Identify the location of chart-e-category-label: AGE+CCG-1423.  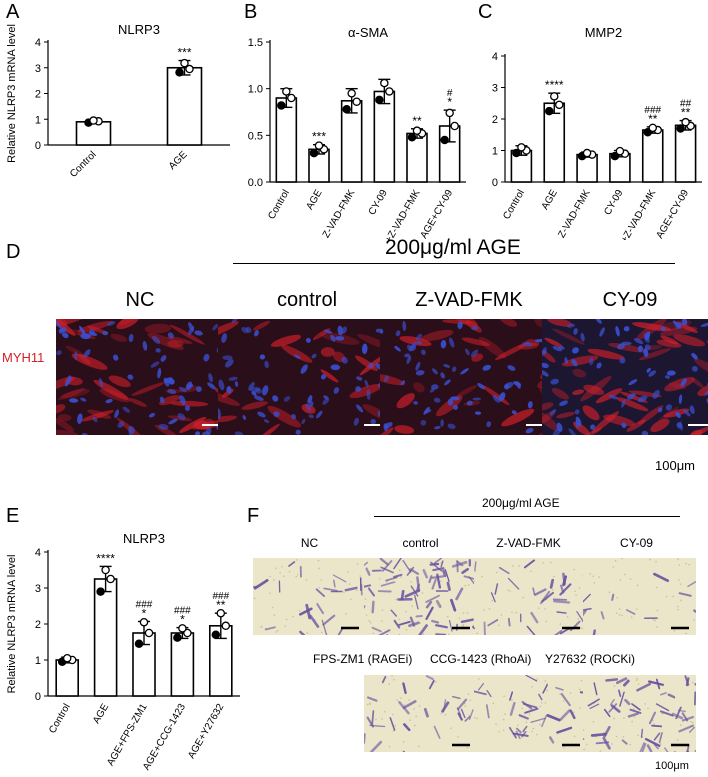
(164, 737).